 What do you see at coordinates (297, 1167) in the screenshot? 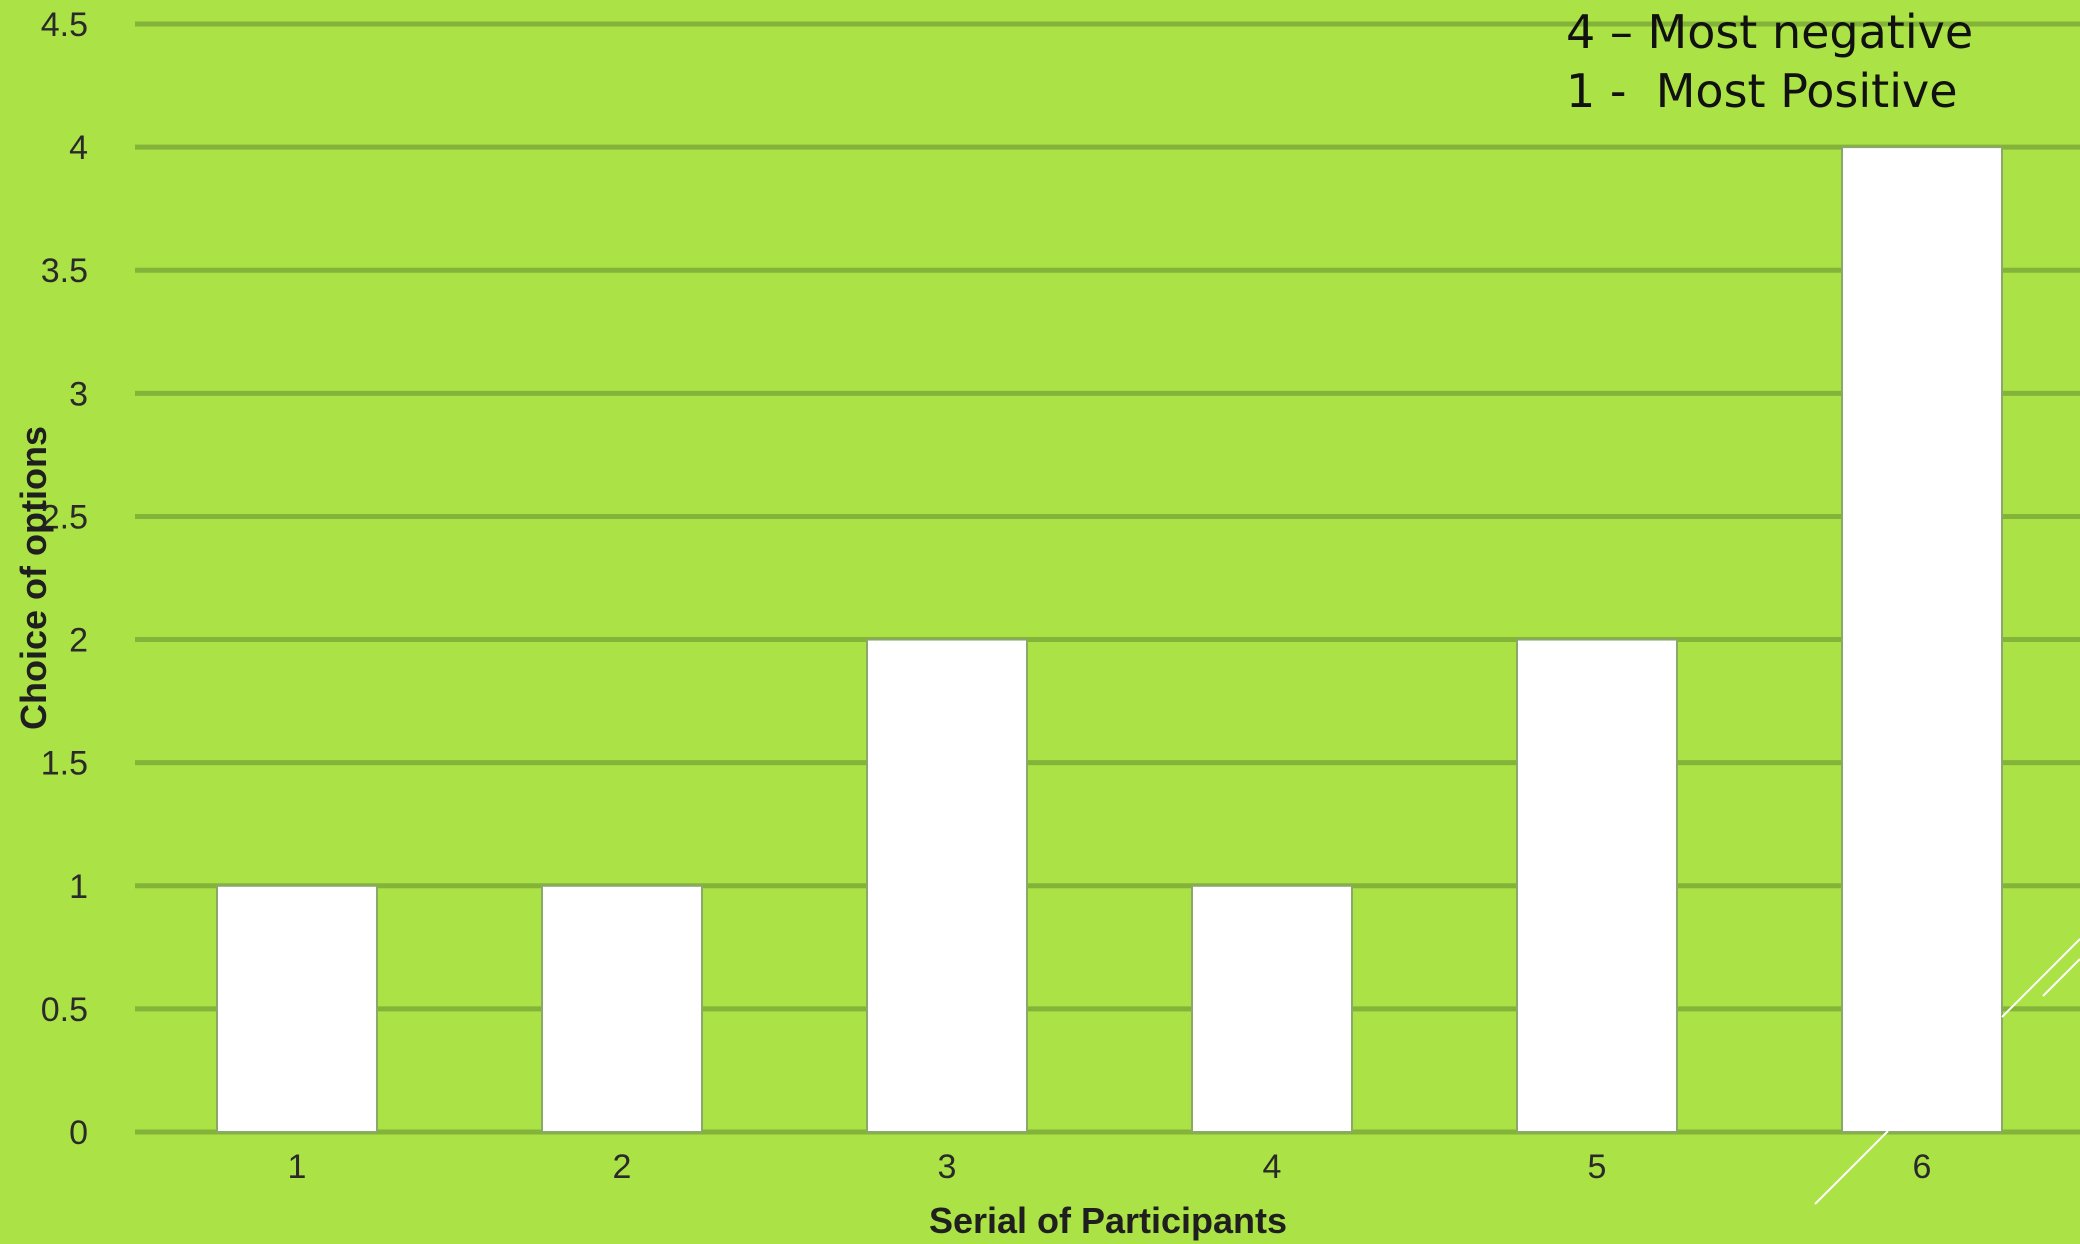
I see `x-tick-label: 1` at bounding box center [297, 1167].